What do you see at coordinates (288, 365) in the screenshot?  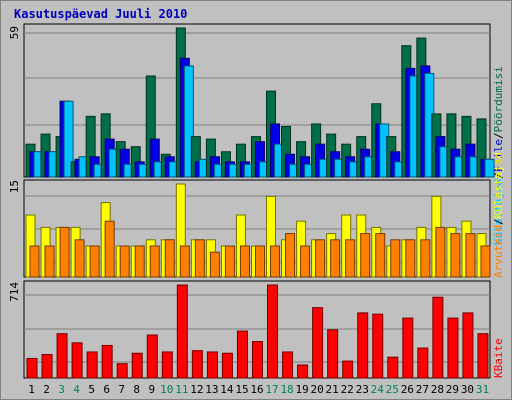 I see `bar-day-18-KBaite` at bounding box center [288, 365].